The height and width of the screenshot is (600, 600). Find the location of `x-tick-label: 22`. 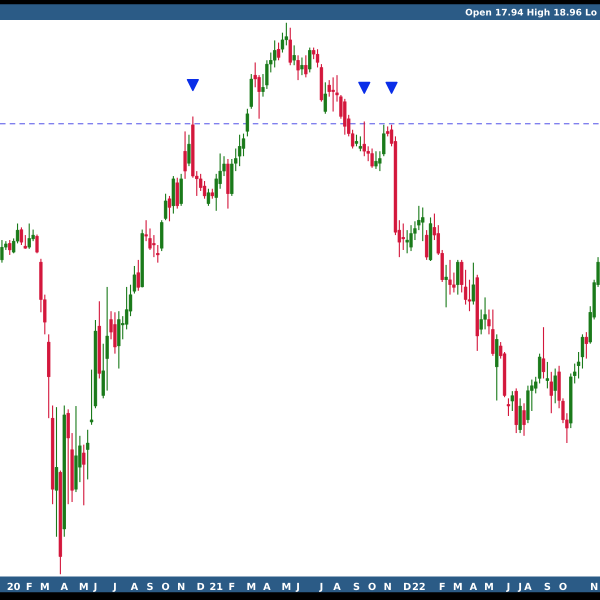

x-tick-label: 22 is located at coordinates (418, 586).